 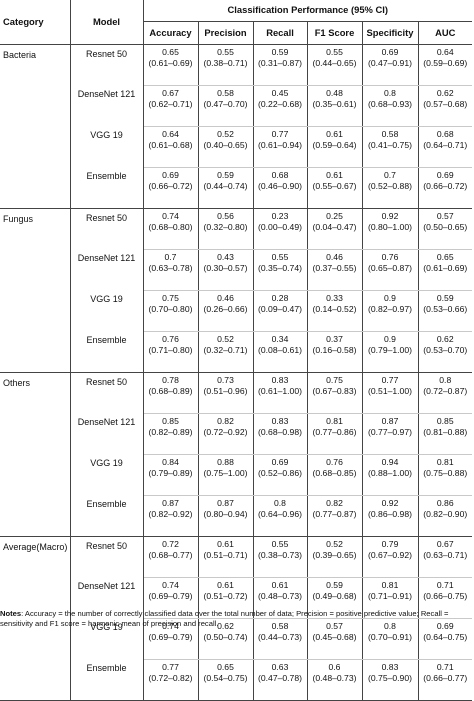 I want to click on metric-cell: 0.52 (0.32–0.71), so click(x=226, y=352).